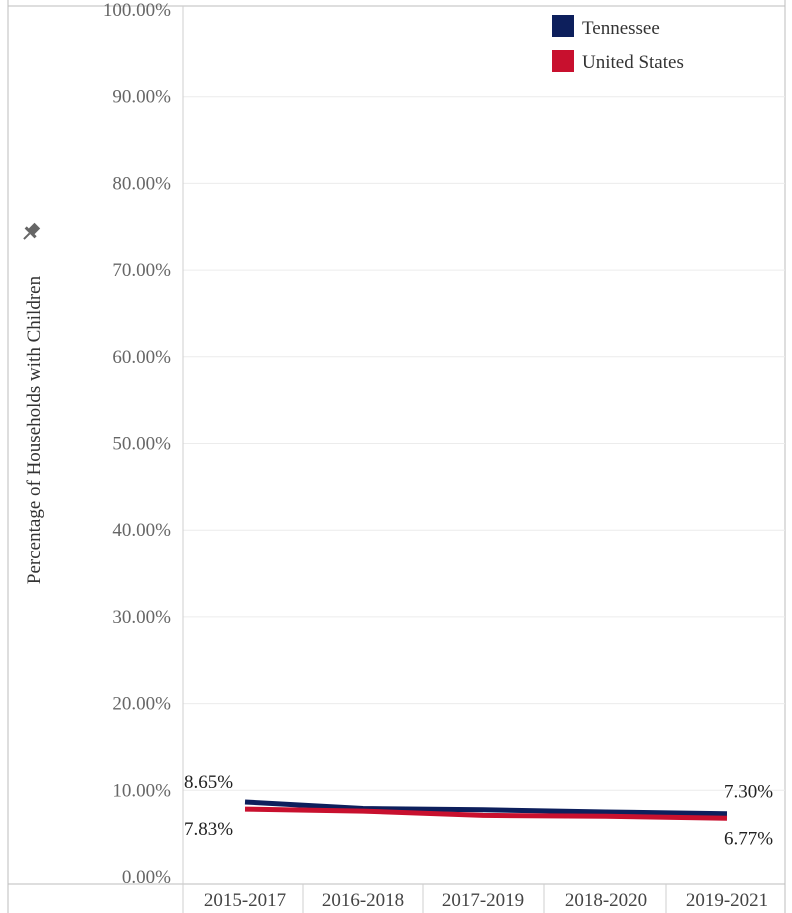 The width and height of the screenshot is (792, 913). What do you see at coordinates (141, 704) in the screenshot?
I see `y-tick-label: 20.00%` at bounding box center [141, 704].